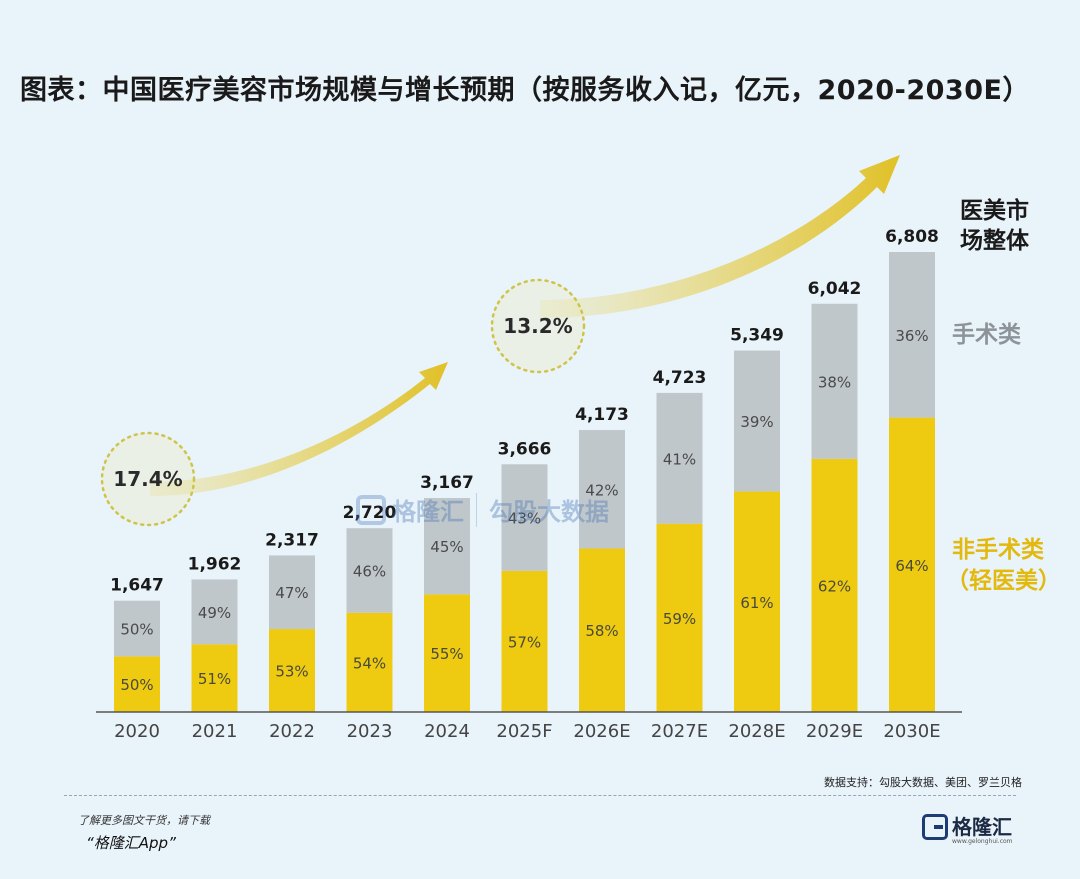 This screenshot has width=1080, height=879. I want to click on x-tick-label: 2029E, so click(834, 731).